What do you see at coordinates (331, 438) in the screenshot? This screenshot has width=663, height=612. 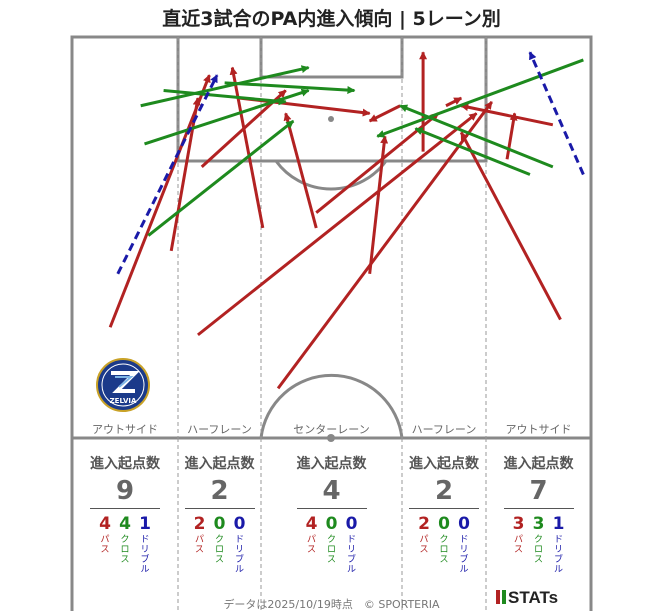 I see `centre-spot` at bounding box center [331, 438].